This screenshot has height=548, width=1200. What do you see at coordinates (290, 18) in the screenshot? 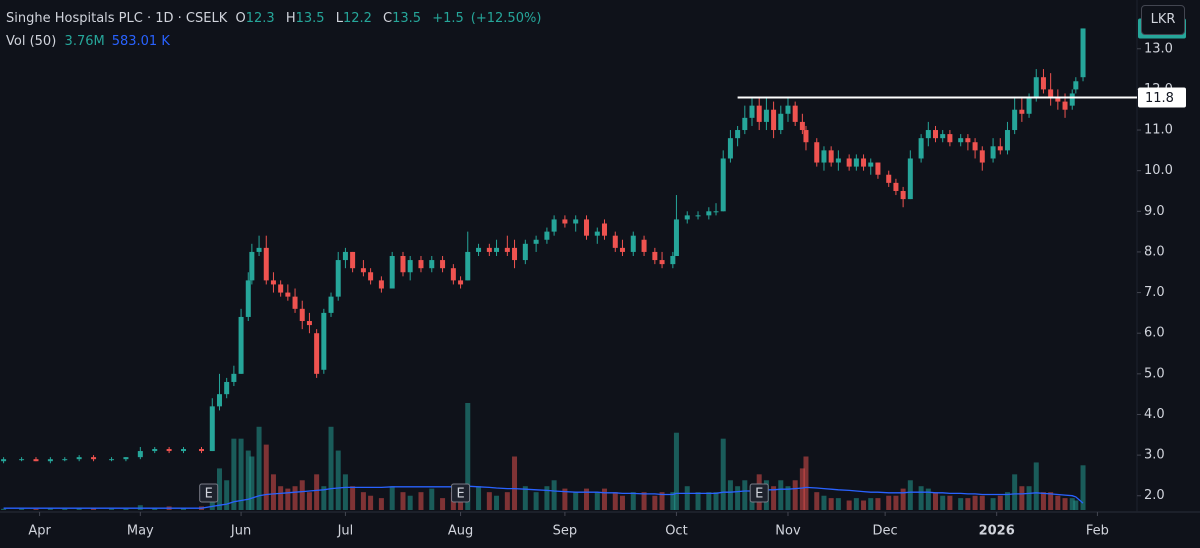
I see `ohlc-label: H` at bounding box center [290, 18].